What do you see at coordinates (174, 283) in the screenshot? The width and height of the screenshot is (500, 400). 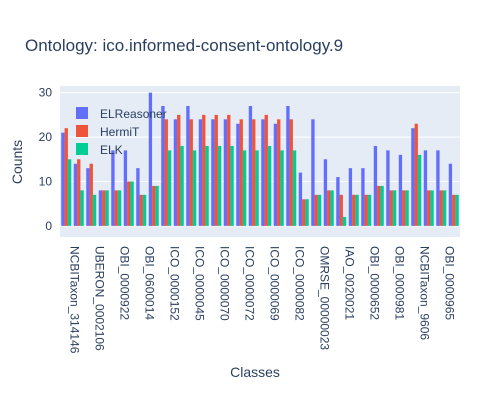 I see `x-tick-label: ICO_0000152` at bounding box center [174, 283].